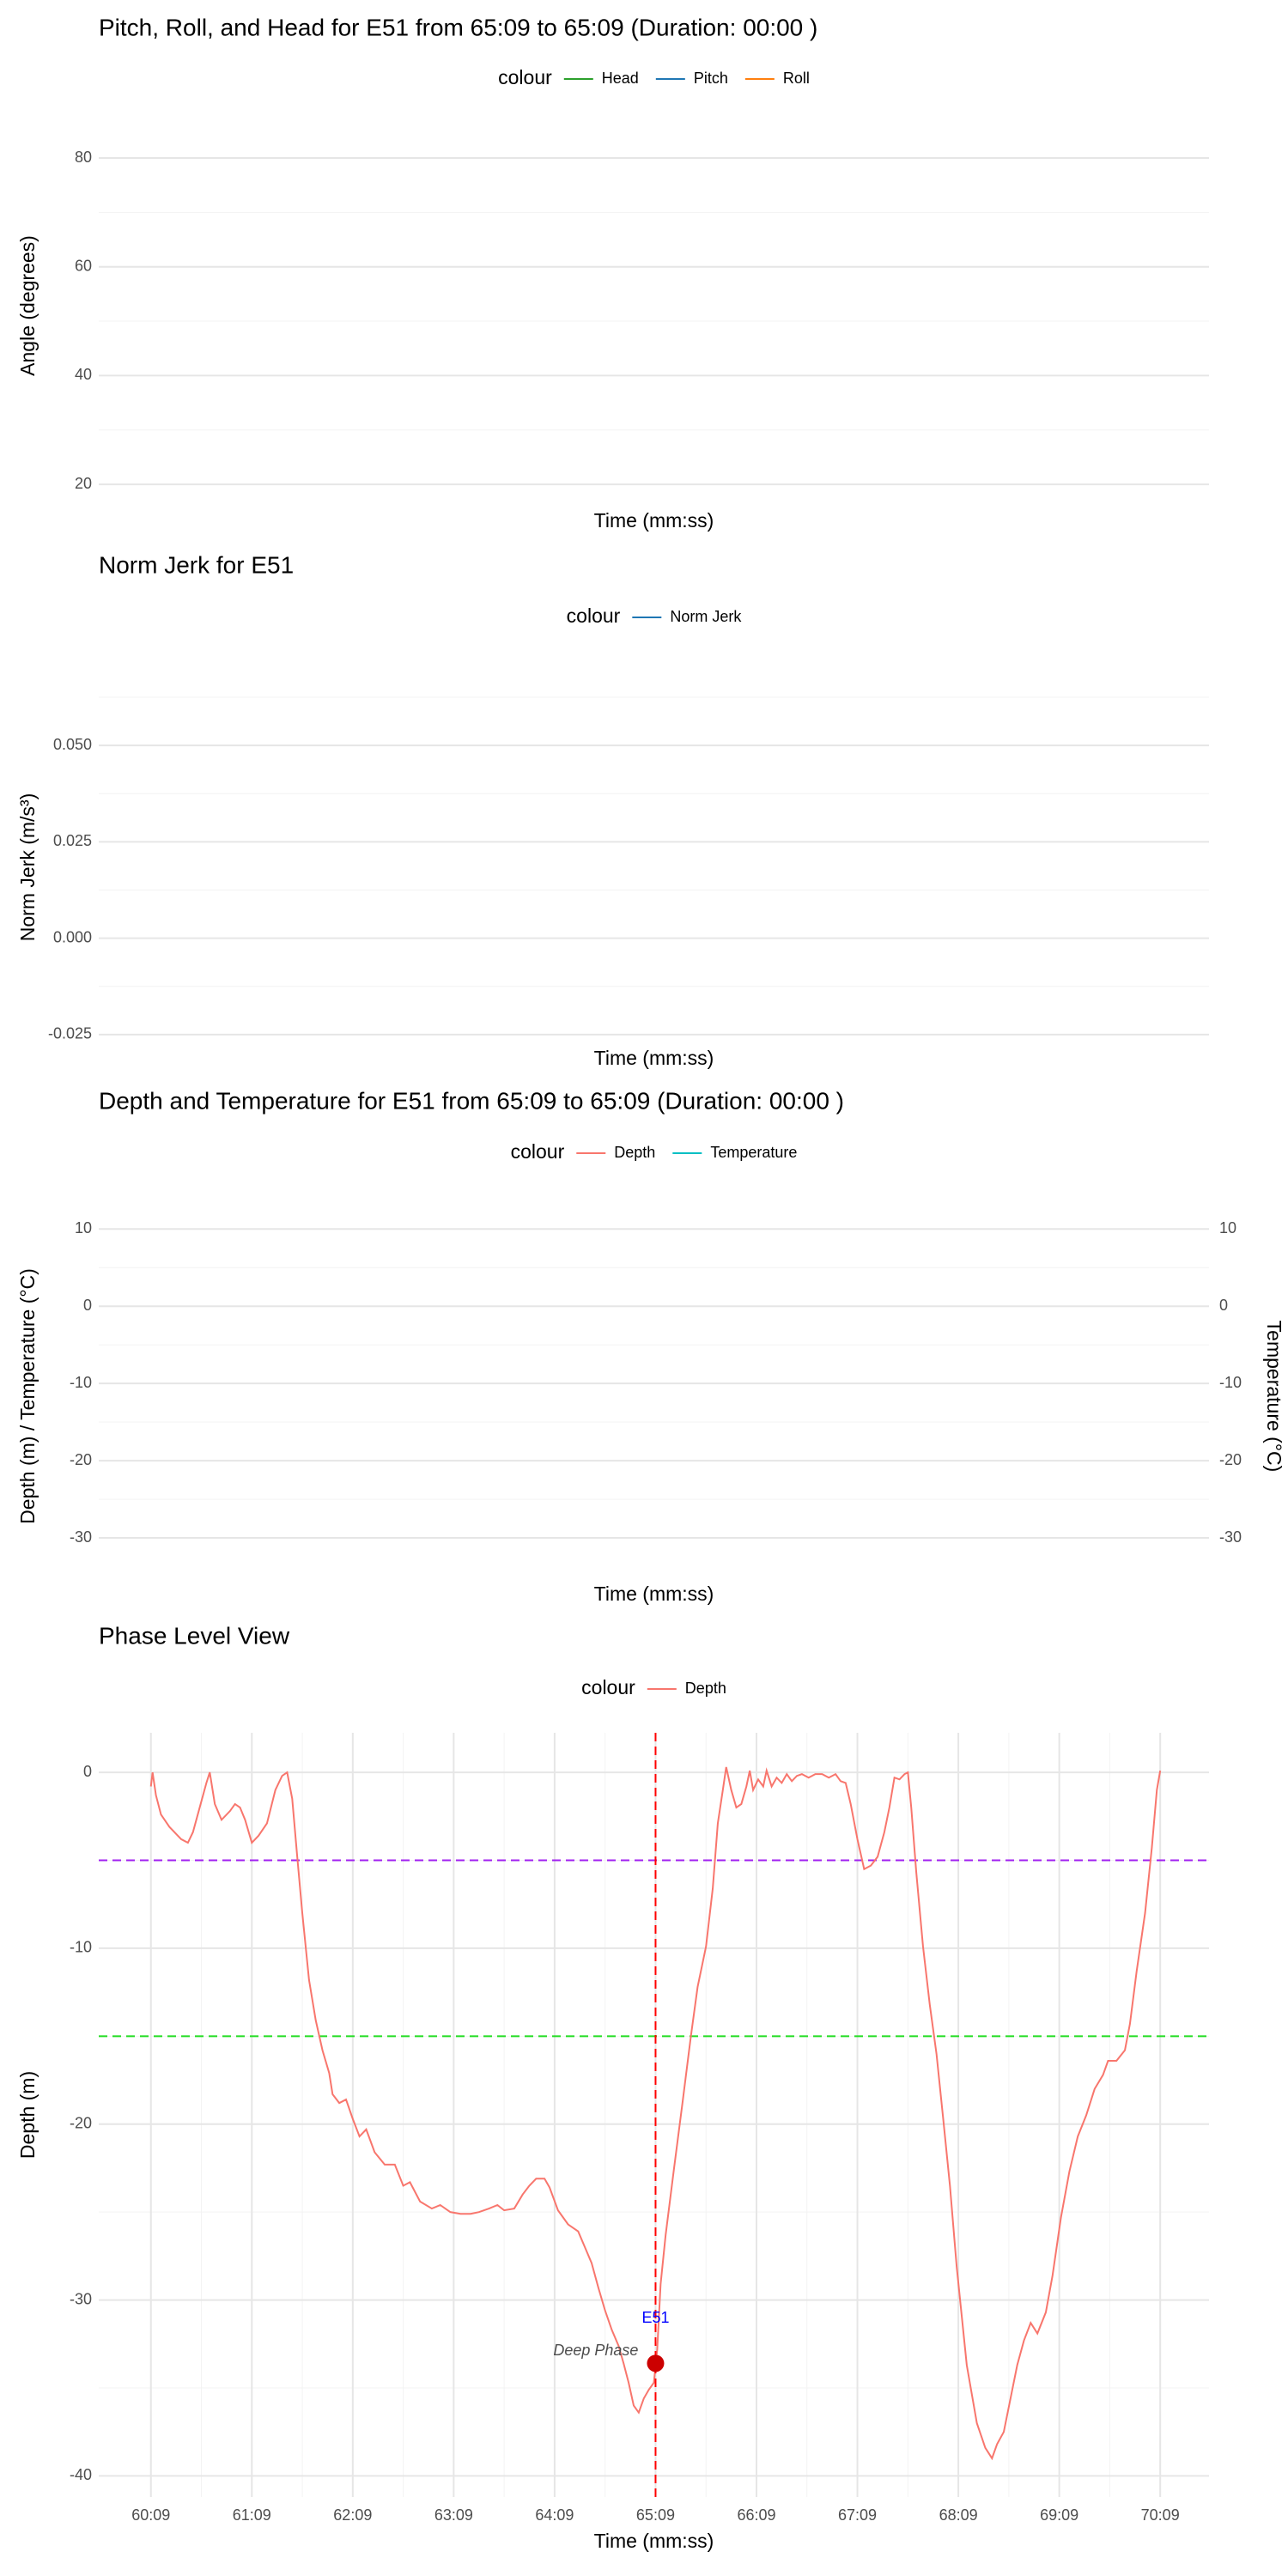  I want to click on x-tick-label: 66:09, so click(756, 2515).